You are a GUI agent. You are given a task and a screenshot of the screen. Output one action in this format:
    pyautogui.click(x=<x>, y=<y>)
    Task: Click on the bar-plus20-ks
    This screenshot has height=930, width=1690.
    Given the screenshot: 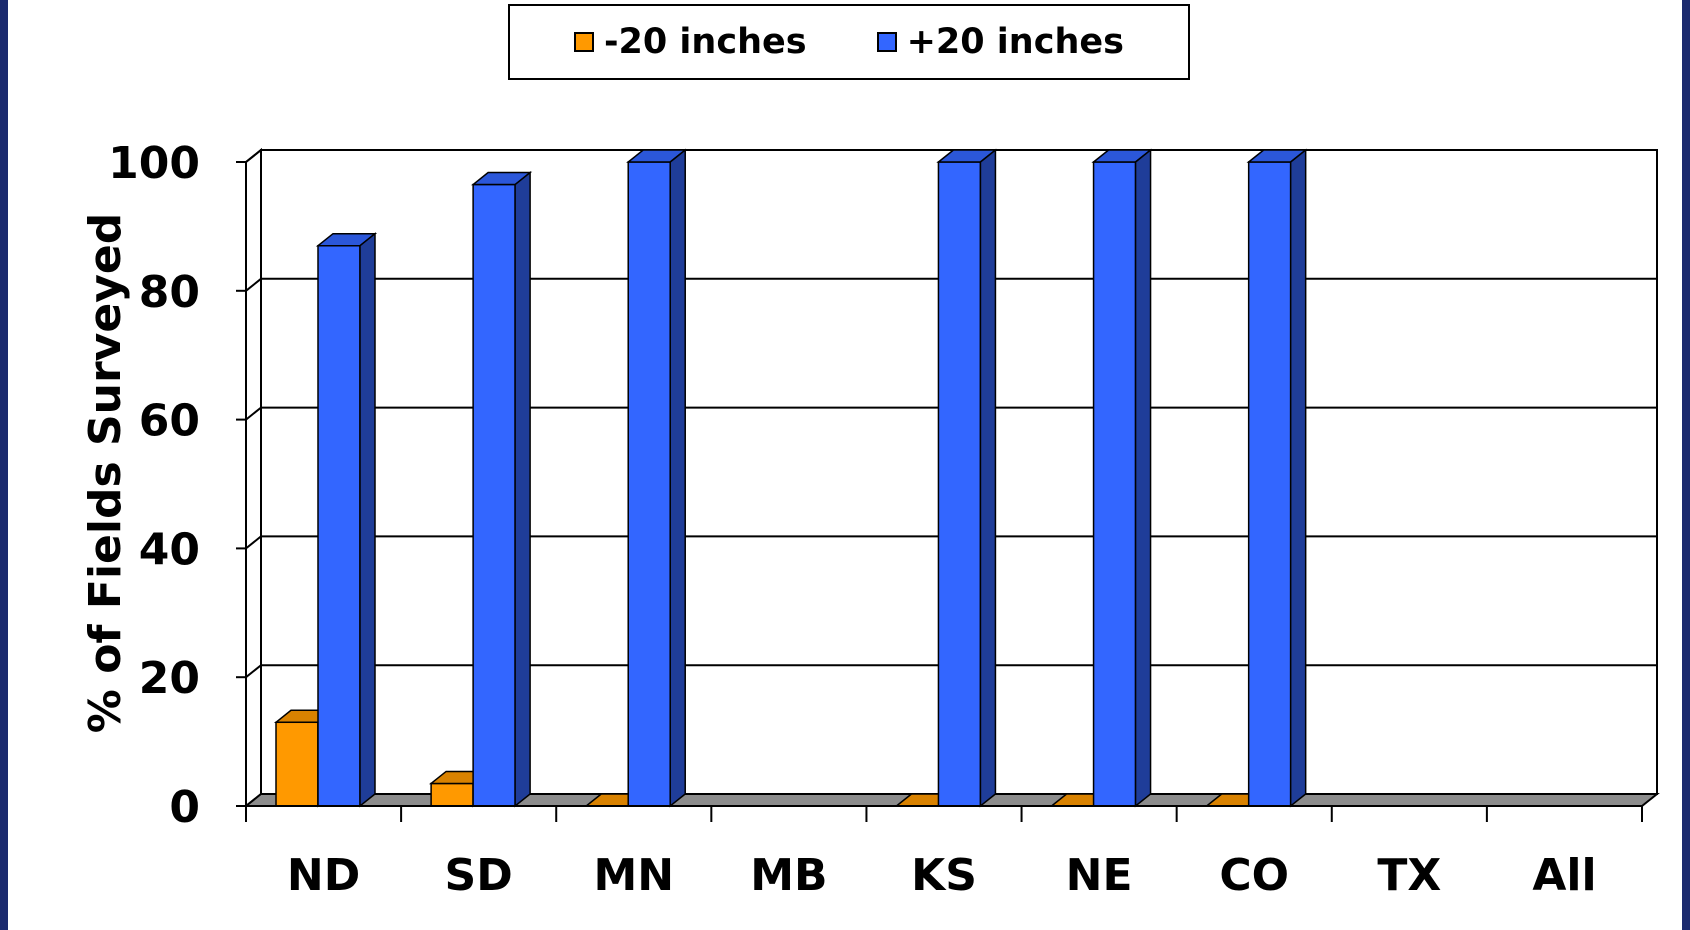 What is the action you would take?
    pyautogui.click(x=967, y=478)
    